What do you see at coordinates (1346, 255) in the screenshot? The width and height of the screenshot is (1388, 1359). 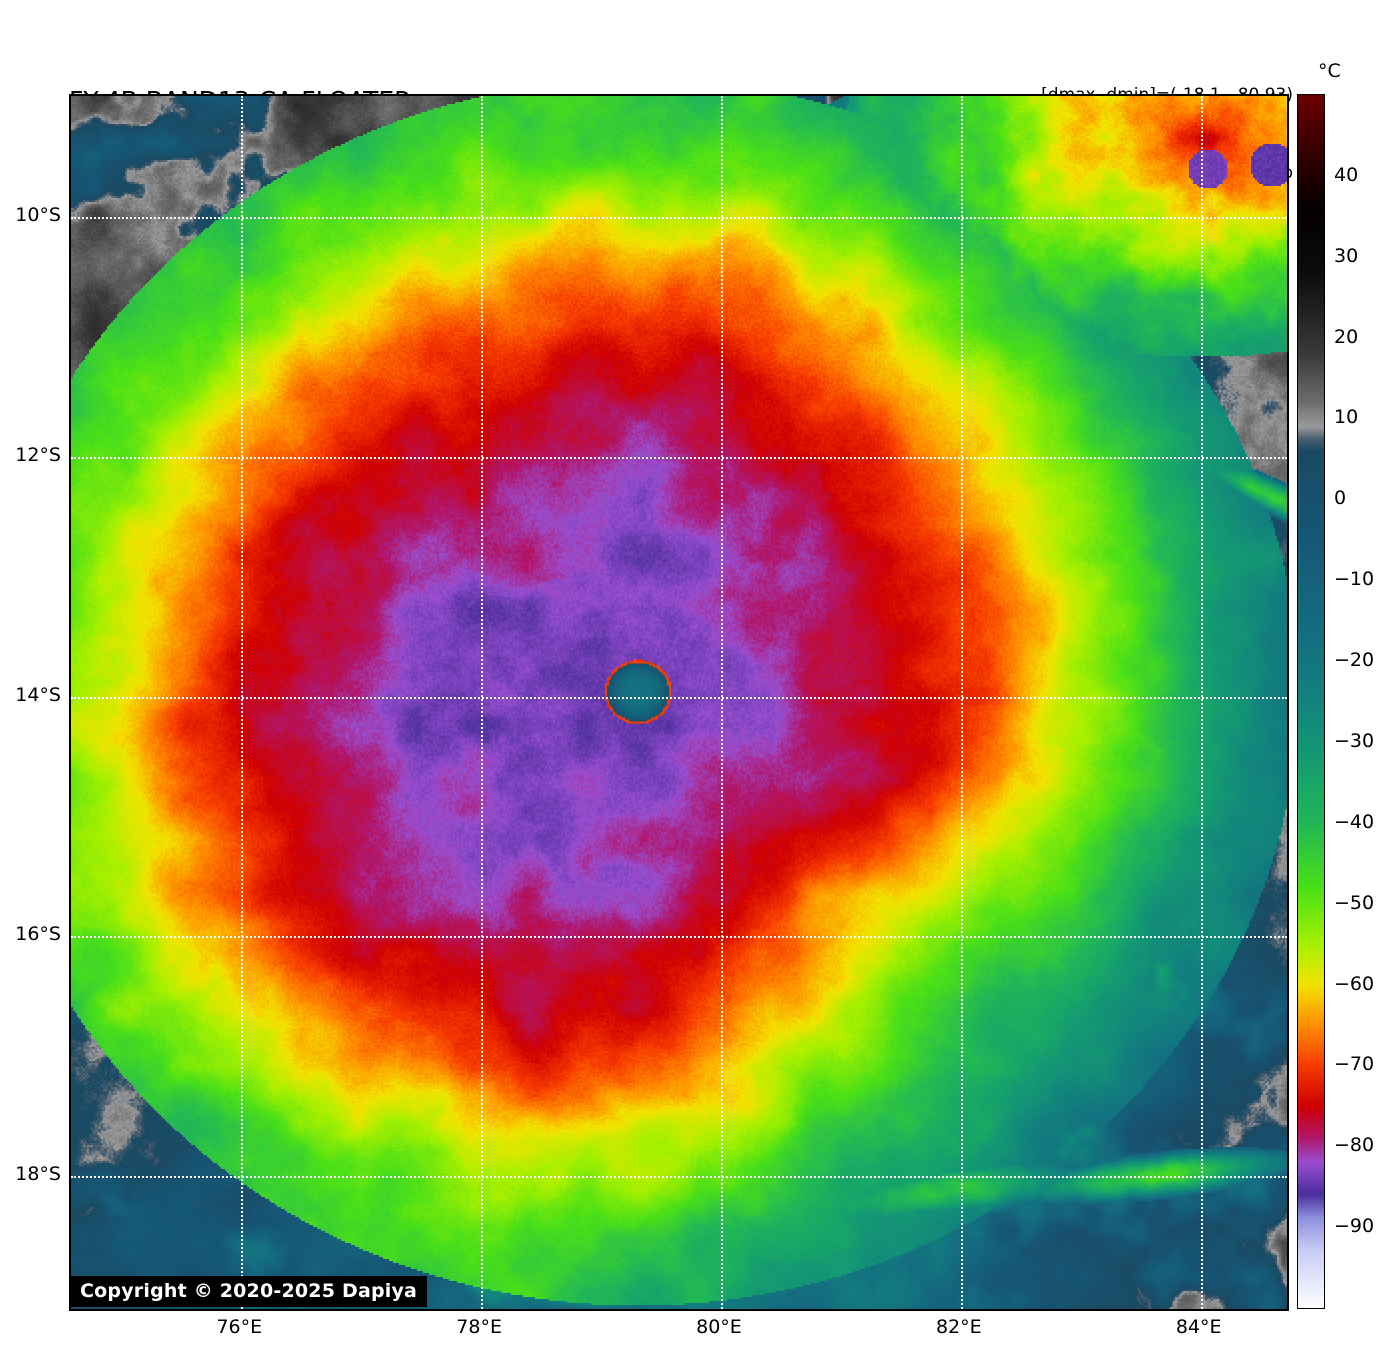 I see `colorbar-tick-label: 30` at bounding box center [1346, 255].